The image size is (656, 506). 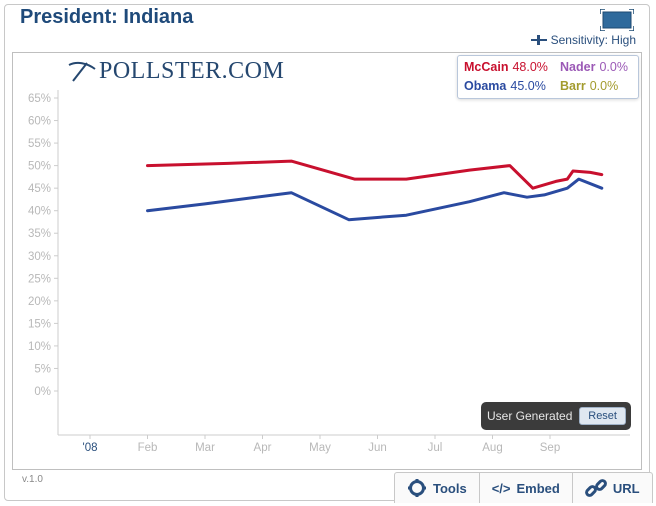 I want to click on sensitivity-control: Sensitivity: High, so click(x=583, y=40).